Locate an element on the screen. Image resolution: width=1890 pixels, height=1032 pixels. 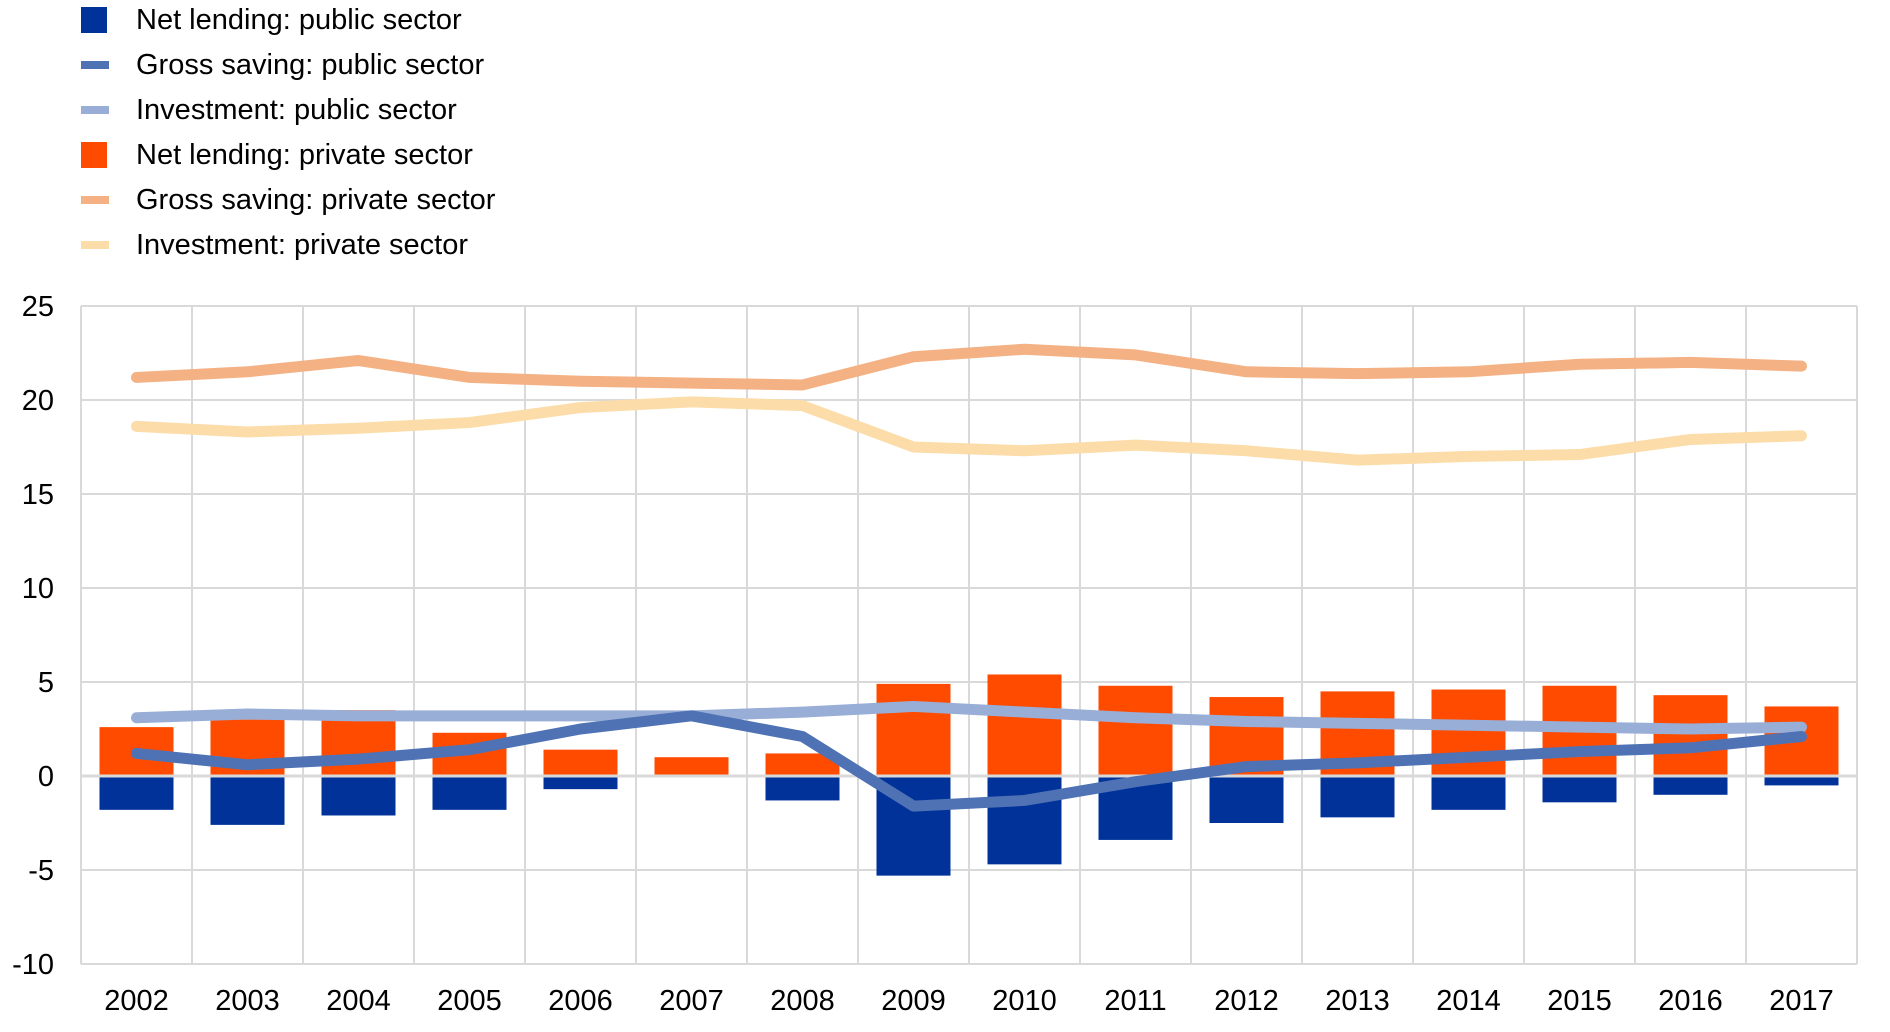
x-tick-label: 2011 is located at coordinates (1135, 1001).